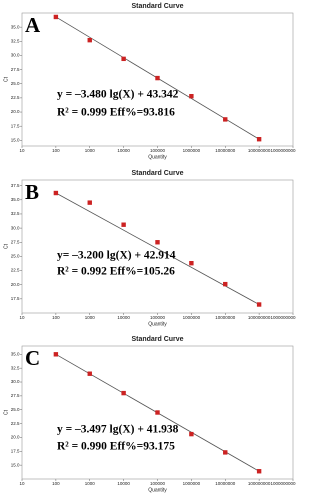  What do you see at coordinates (116, 256) in the screenshot?
I see `annotation: y= –3.200 lg(X) + 42.914` at bounding box center [116, 256].